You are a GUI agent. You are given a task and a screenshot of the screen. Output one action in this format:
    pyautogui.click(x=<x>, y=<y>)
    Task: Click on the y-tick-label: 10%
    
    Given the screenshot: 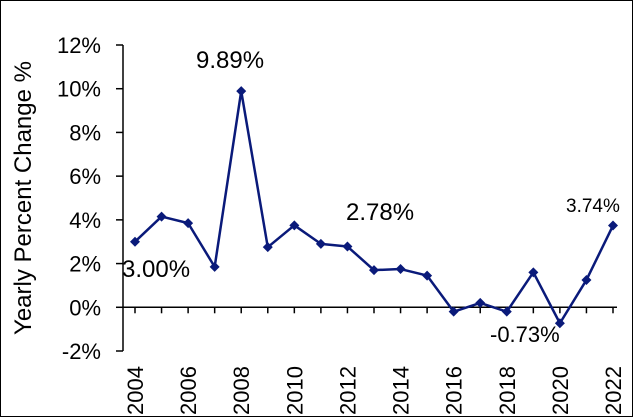 What is the action you would take?
    pyautogui.click(x=79, y=89)
    